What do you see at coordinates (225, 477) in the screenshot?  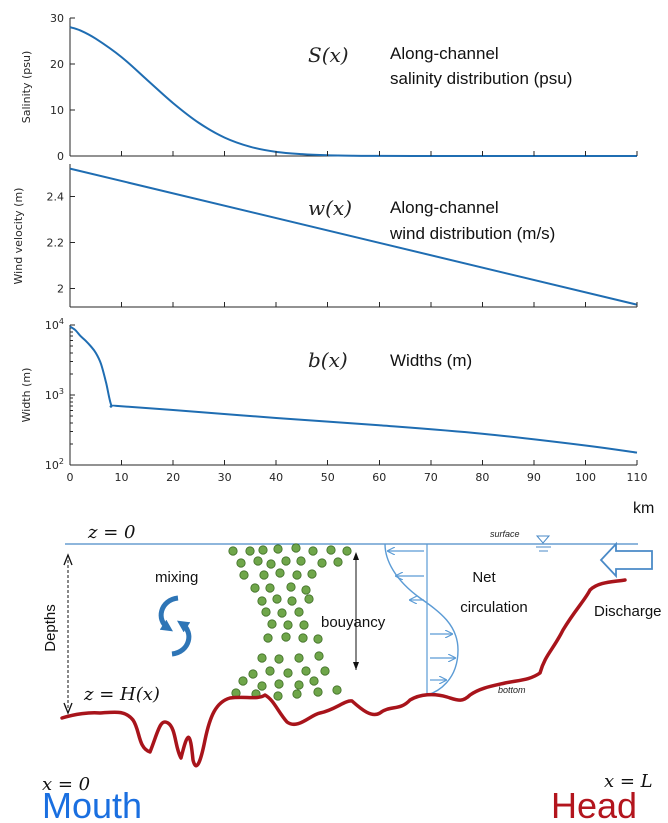 I see `x-tick-label: 30` at bounding box center [225, 477].